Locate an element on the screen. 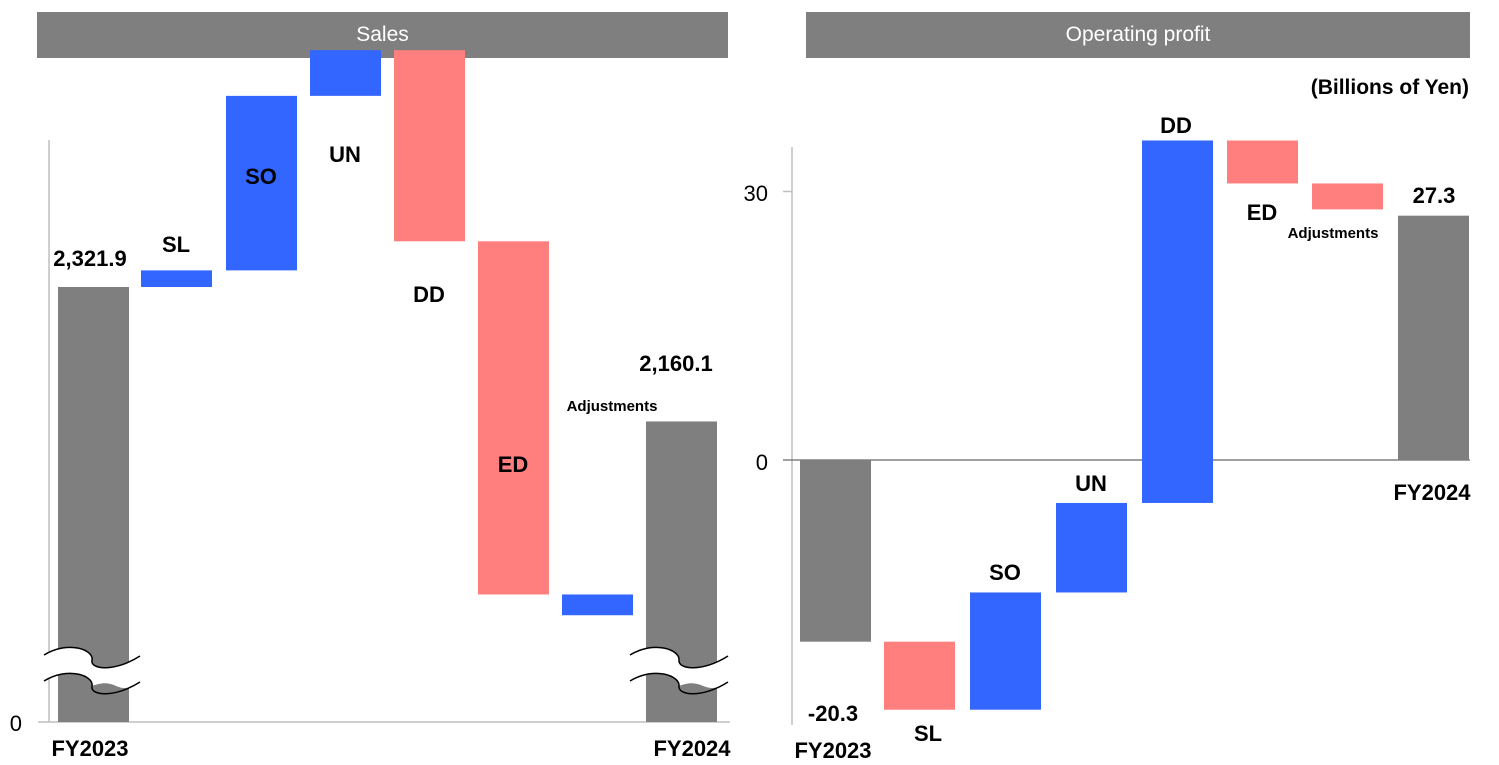  sales-label-so: SO is located at coordinates (261, 176).